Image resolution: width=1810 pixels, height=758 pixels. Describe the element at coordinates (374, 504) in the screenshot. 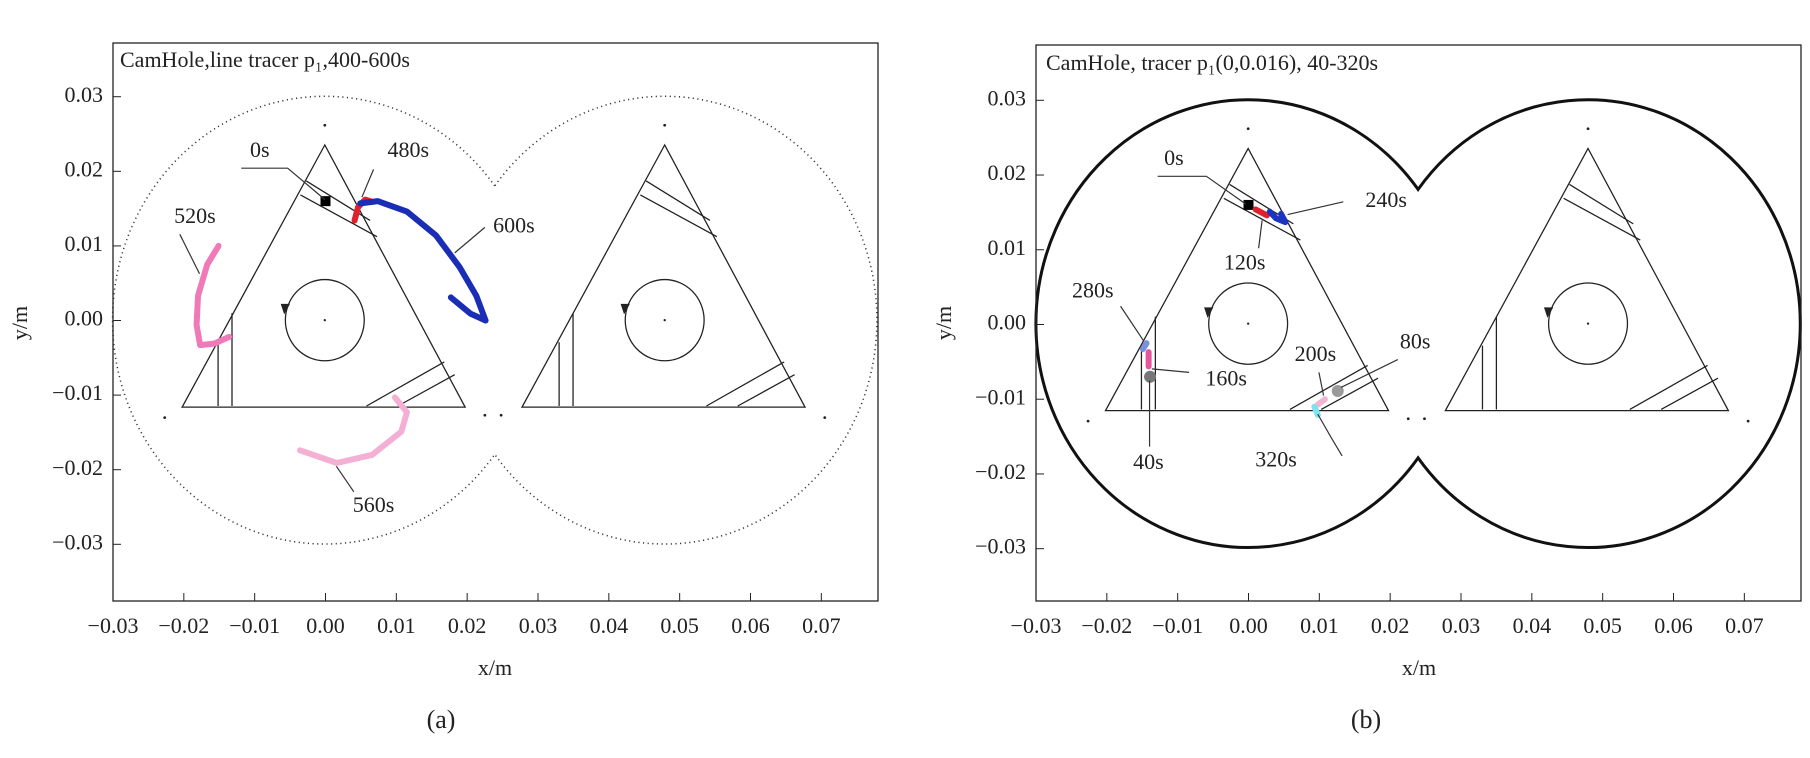

I see `time-label: 560s` at that location.